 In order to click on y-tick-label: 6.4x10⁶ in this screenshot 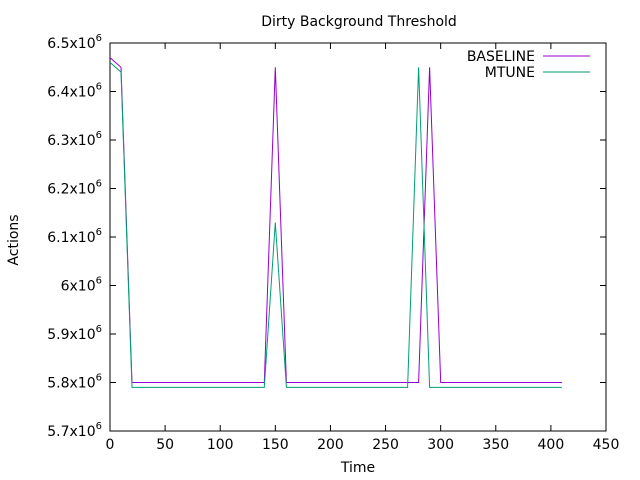, I will do `click(74, 91)`.